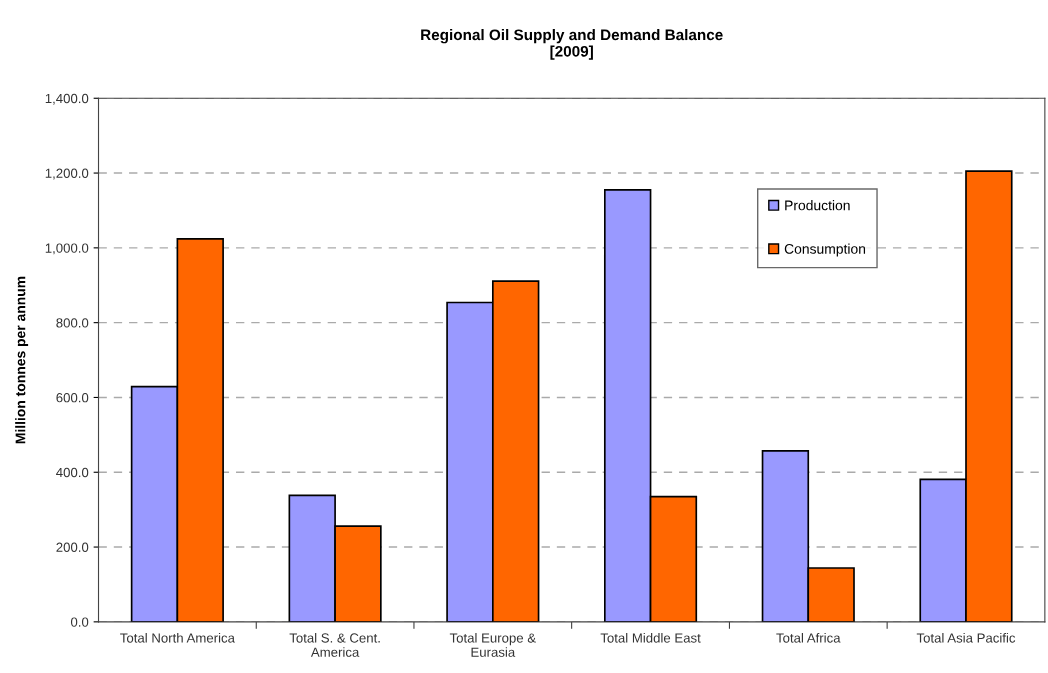 The image size is (1048, 673). What do you see at coordinates (67, 99) in the screenshot?
I see `y-tick-label: 1,400.0` at bounding box center [67, 99].